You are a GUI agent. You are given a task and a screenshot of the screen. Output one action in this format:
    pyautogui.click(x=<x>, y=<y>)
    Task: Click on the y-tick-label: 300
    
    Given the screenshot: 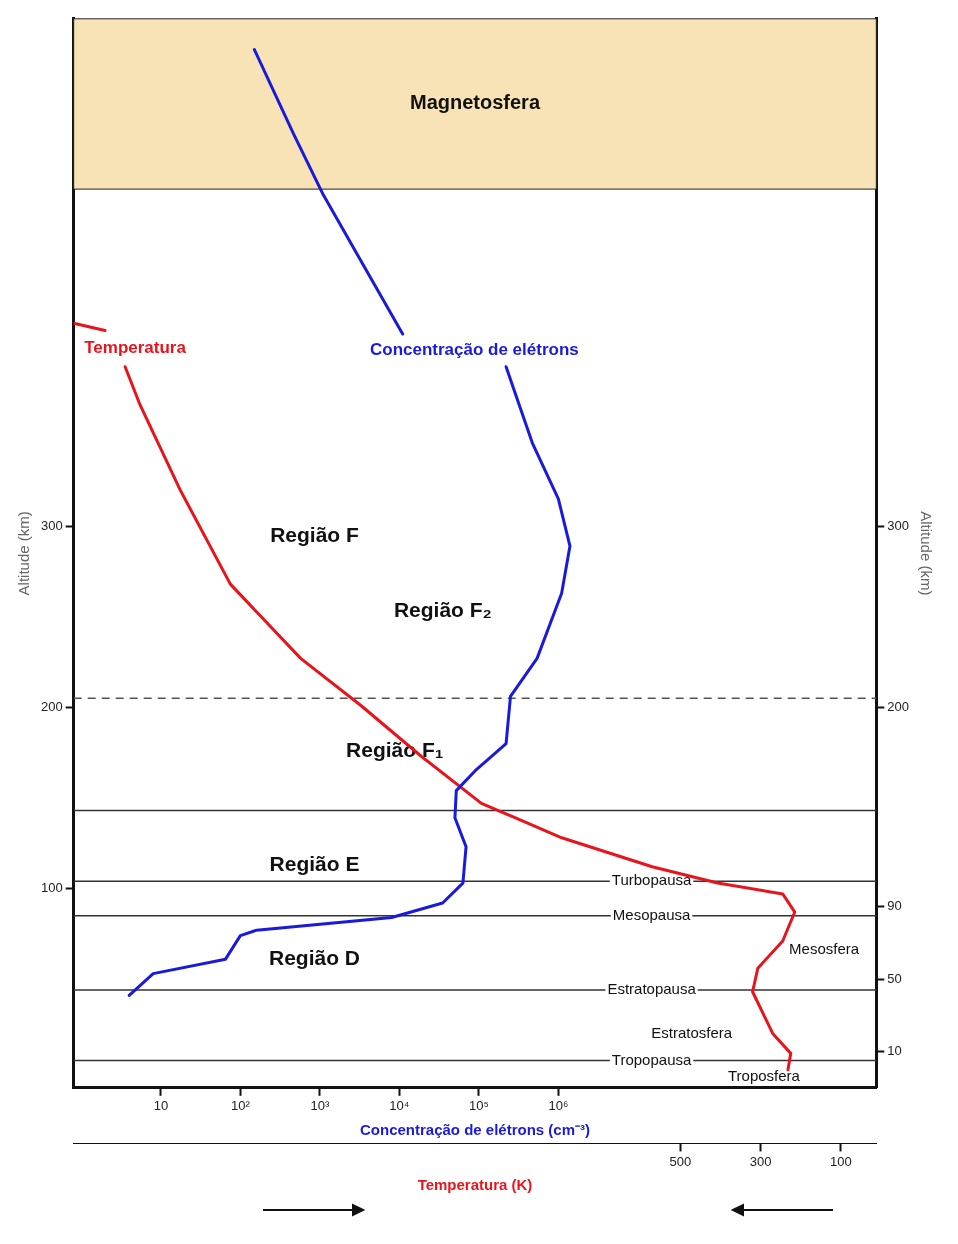 What is the action you would take?
    pyautogui.click(x=51, y=525)
    